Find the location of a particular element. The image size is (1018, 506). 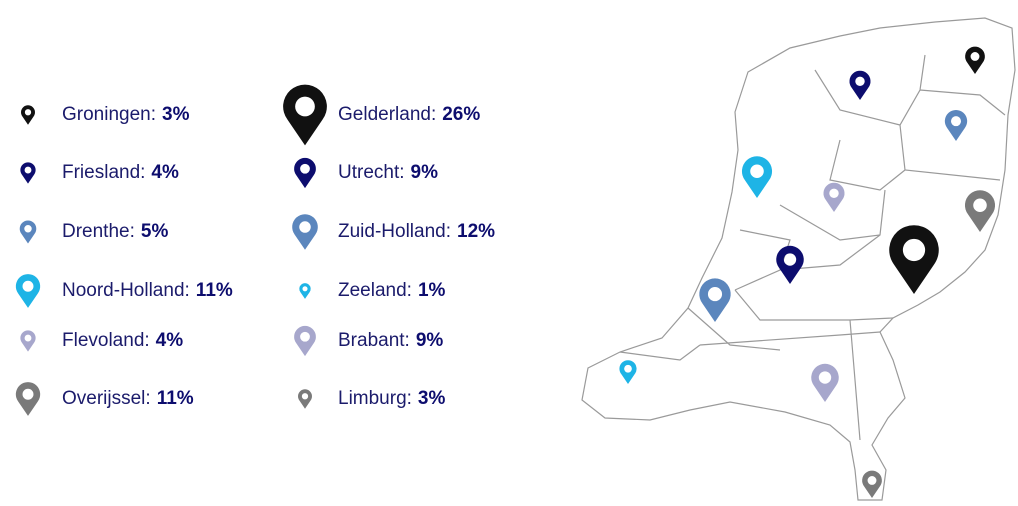

legend-label: Limburg: 3% is located at coordinates (391, 398).